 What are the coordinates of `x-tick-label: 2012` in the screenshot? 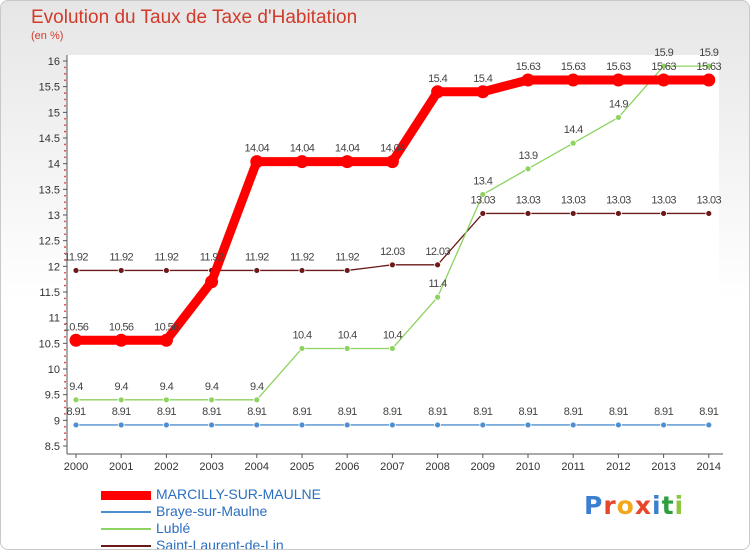 It's located at (618, 467).